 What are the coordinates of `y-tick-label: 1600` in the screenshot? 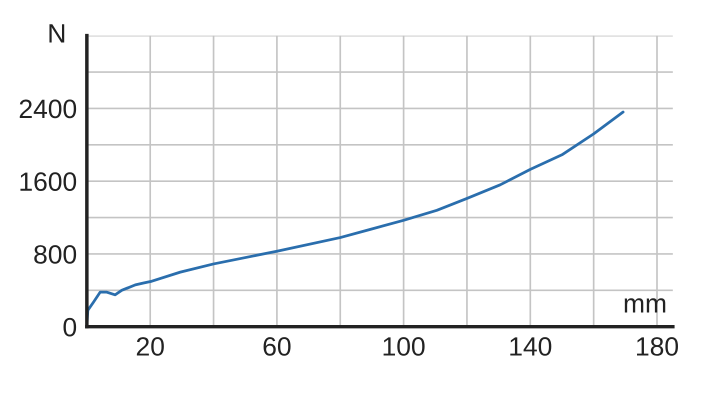 It's located at (48, 181).